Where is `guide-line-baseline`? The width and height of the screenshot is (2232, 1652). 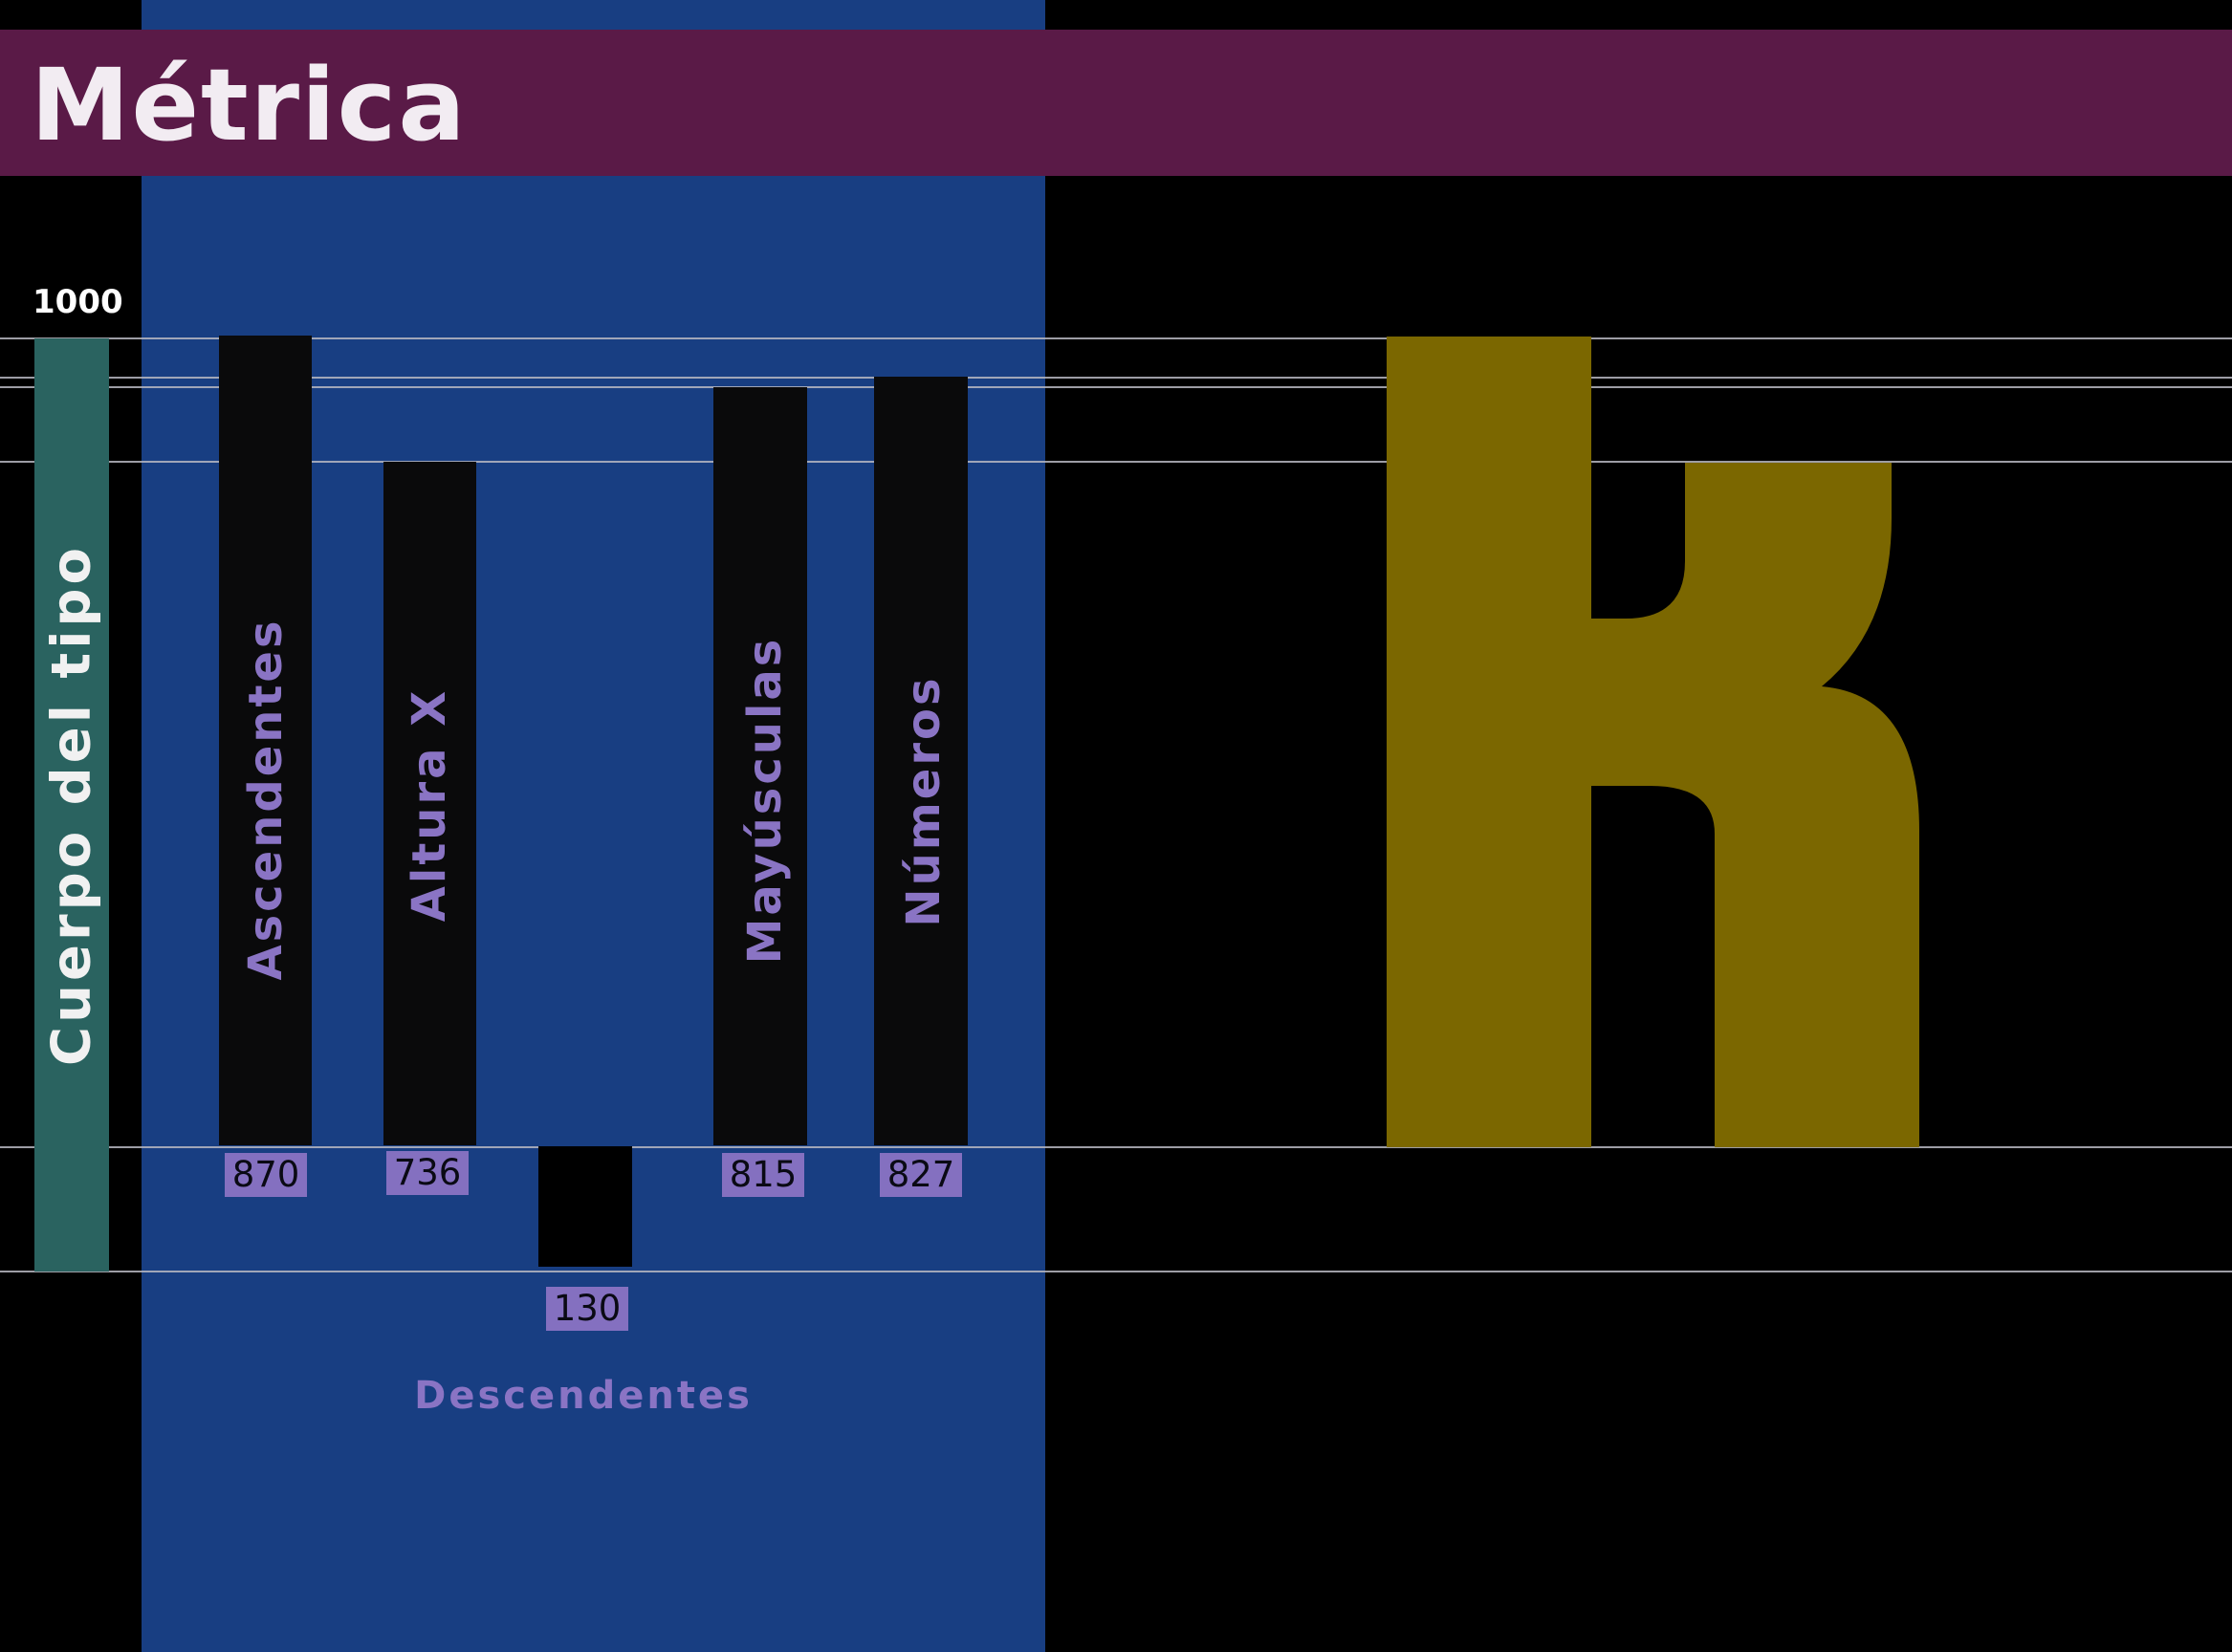 guide-line-baseline is located at coordinates (1116, 1147).